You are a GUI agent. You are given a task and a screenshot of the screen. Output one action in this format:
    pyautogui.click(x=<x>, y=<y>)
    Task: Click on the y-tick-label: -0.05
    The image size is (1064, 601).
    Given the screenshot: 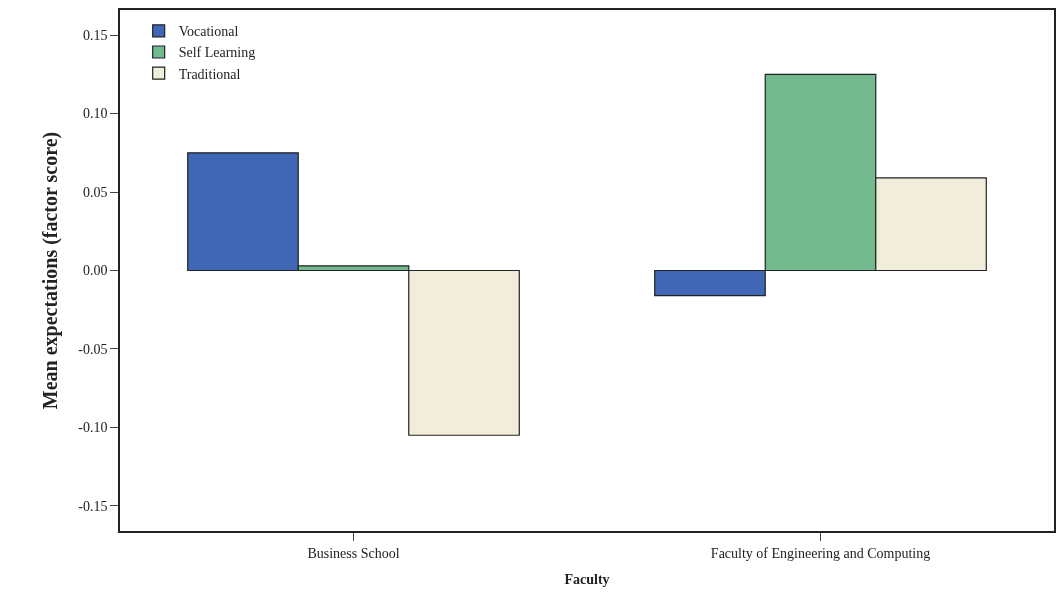 What is the action you would take?
    pyautogui.click(x=93, y=349)
    